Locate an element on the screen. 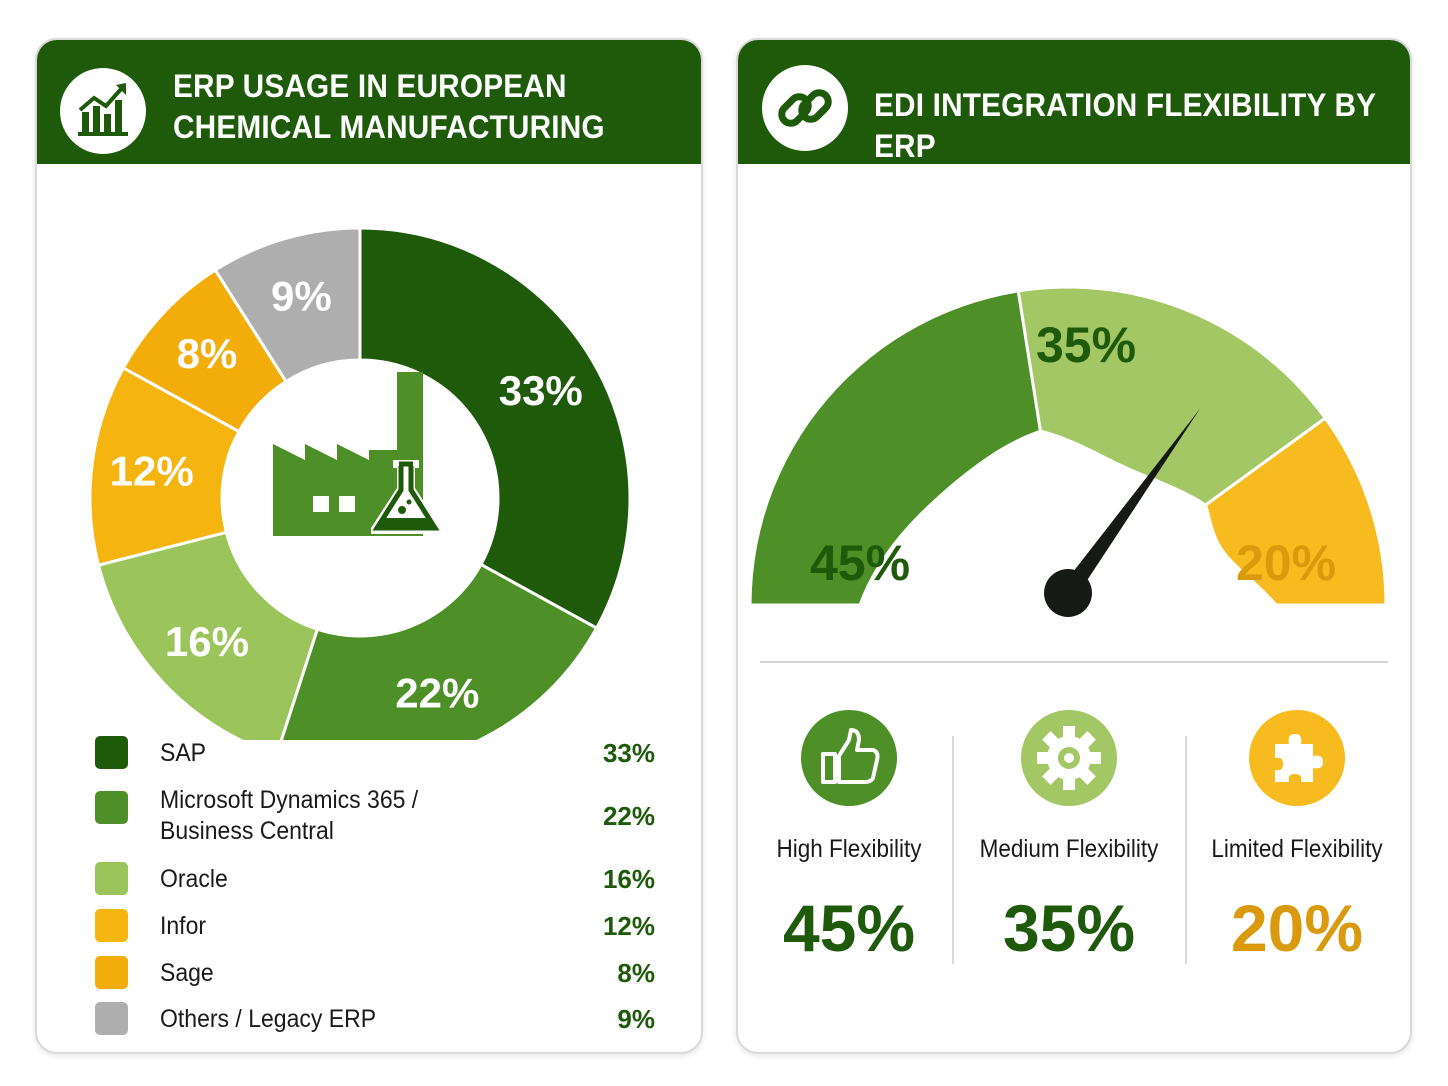 Image resolution: width=1448 pixels, height=1086 pixels. edi-gauge-chart: 45% 35% 20% is located at coordinates (1068, 451).